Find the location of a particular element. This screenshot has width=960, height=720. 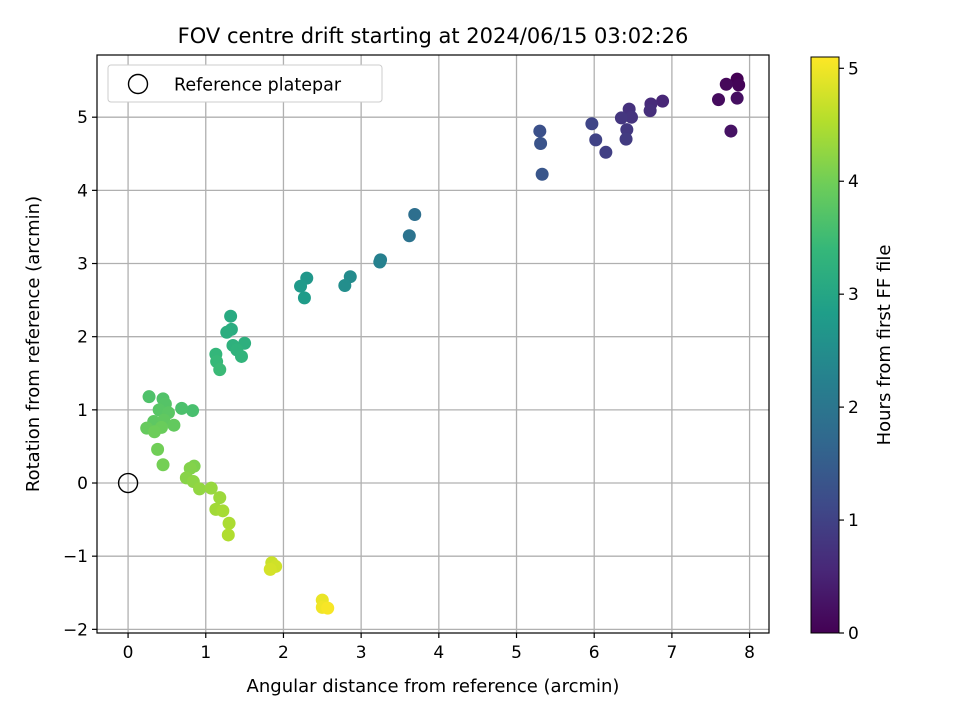

legend: Reference platepar is located at coordinates (245, 83).